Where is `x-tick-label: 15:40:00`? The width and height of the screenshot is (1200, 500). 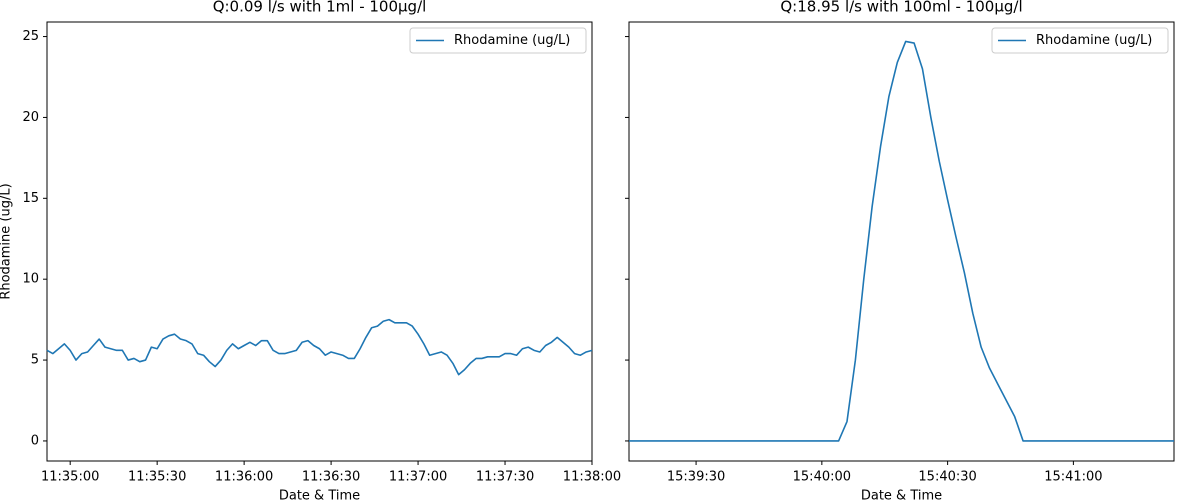 x-tick-label: 15:40:00 is located at coordinates (822, 477).